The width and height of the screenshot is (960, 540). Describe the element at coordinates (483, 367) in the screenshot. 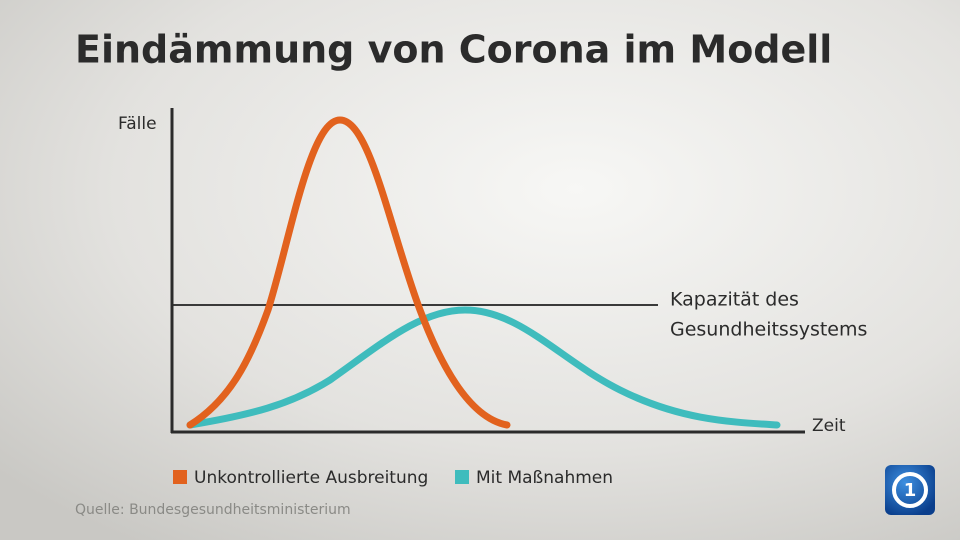

I see `curve` at that location.